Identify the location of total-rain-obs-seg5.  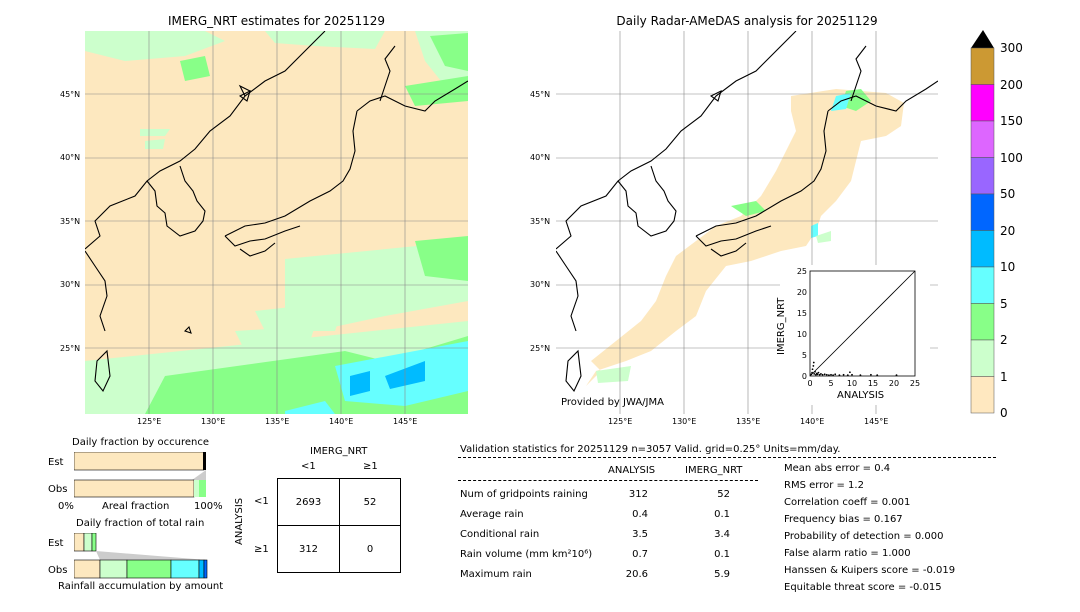
(201, 569).